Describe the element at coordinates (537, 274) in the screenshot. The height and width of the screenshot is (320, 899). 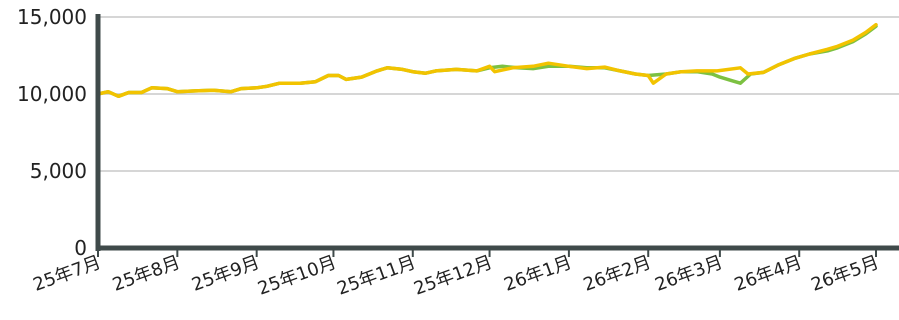
I see `x-tick-label-6: 26年1月` at that location.